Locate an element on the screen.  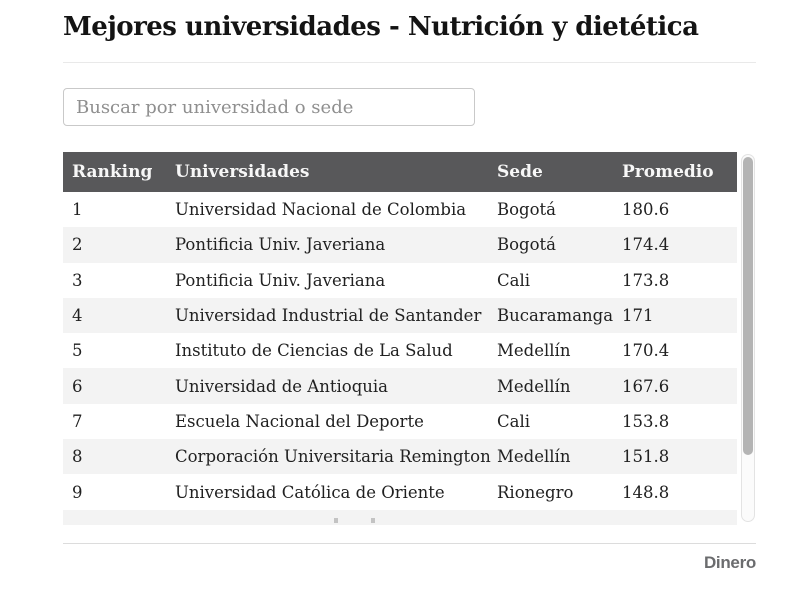
column-header-sede: Sede is located at coordinates (520, 172).